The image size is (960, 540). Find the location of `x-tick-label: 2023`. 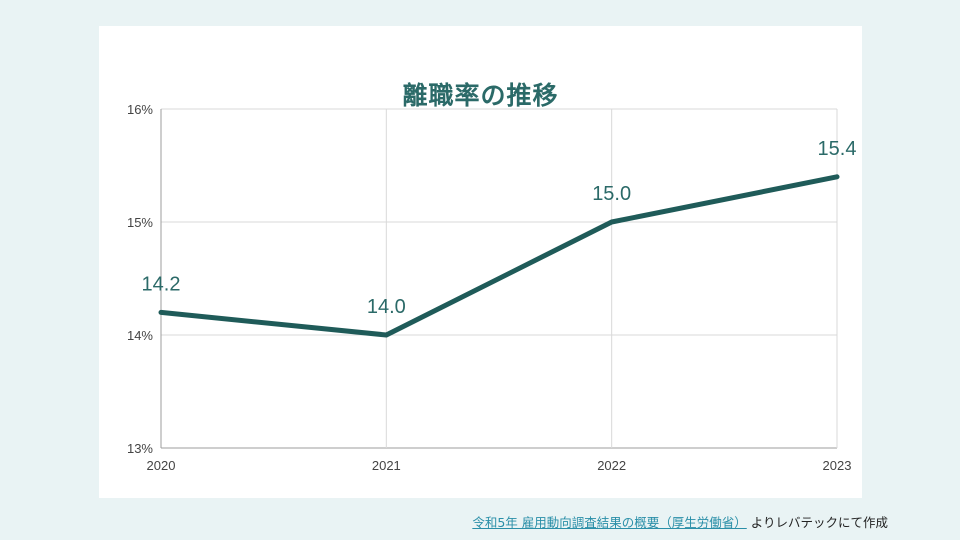

x-tick-label: 2023 is located at coordinates (837, 465).